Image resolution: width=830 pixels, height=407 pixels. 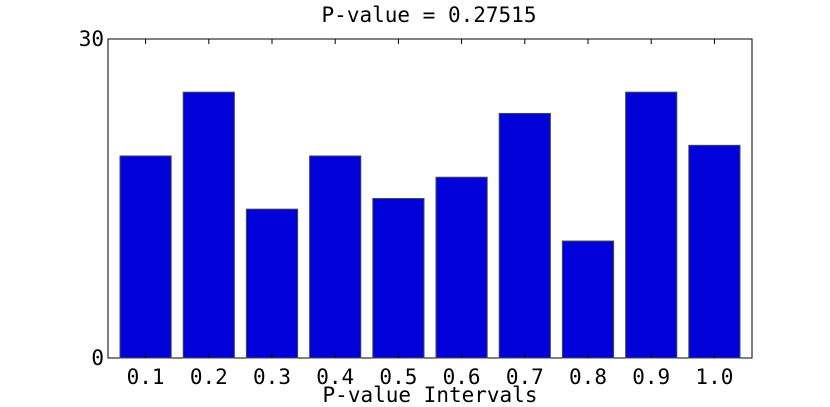 What do you see at coordinates (208, 225) in the screenshot?
I see `bar-0.2` at bounding box center [208, 225].